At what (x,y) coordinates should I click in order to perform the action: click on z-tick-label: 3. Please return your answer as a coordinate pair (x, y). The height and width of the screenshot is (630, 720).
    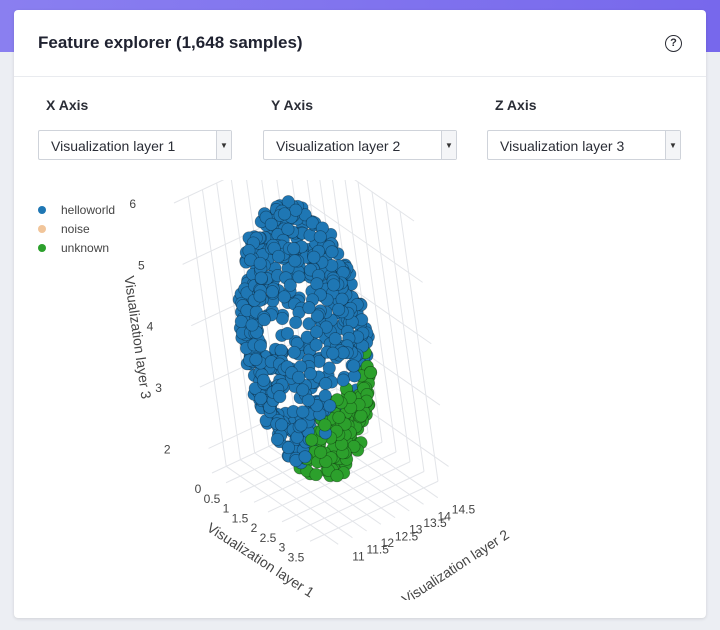
    Looking at the image, I should click on (158, 388).